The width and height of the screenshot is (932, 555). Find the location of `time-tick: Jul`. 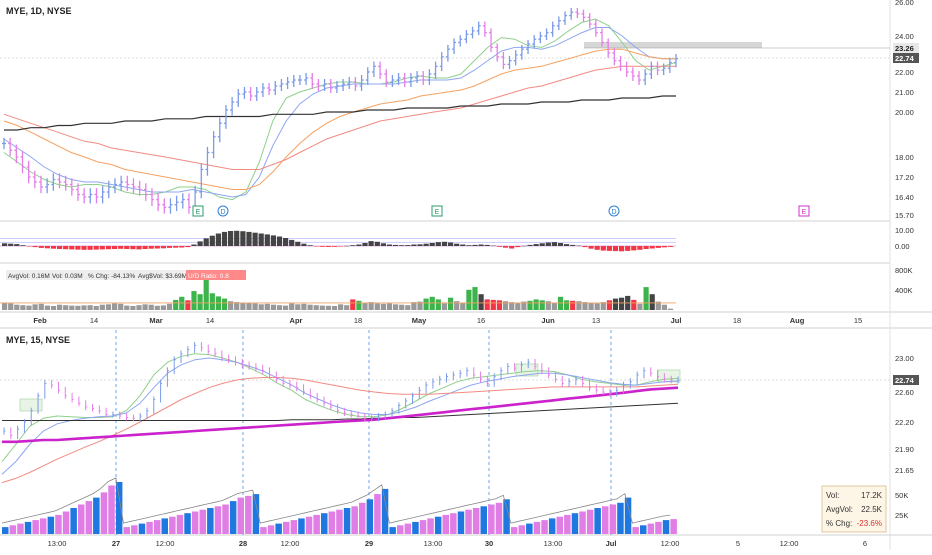

time-tick: Jul is located at coordinates (611, 543).